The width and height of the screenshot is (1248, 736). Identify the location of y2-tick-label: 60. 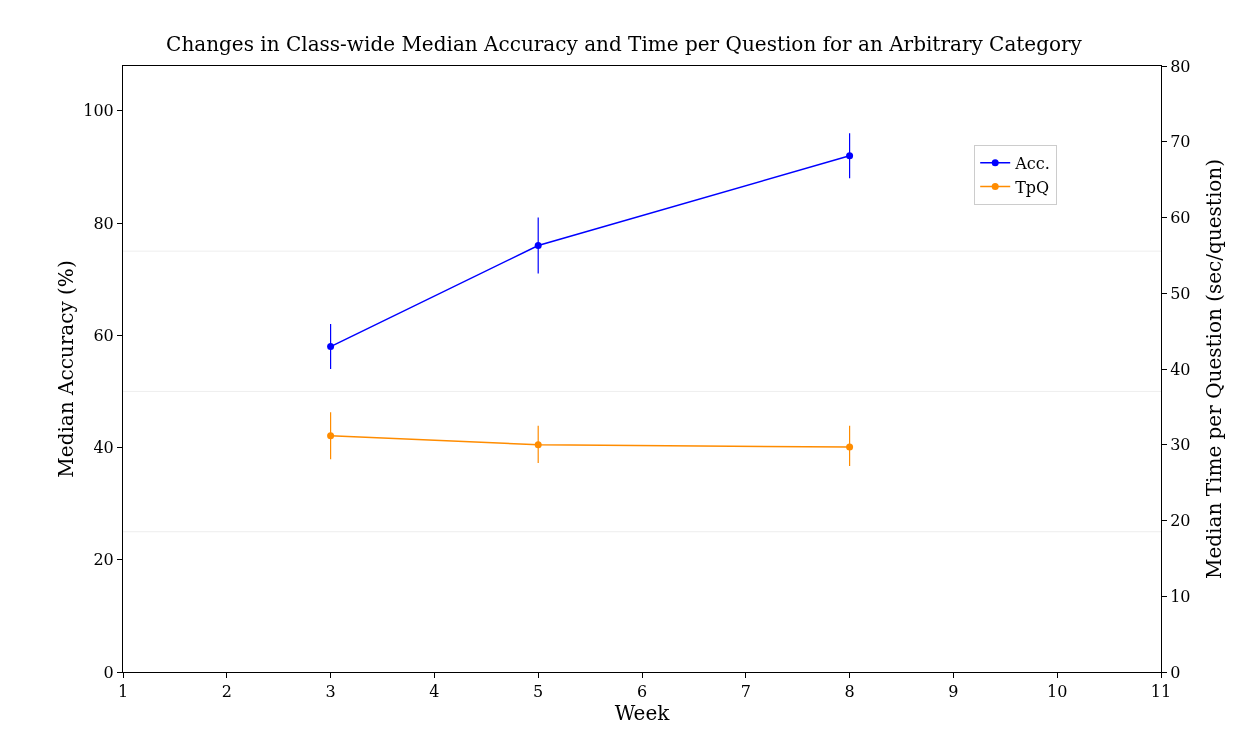
(1180, 218).